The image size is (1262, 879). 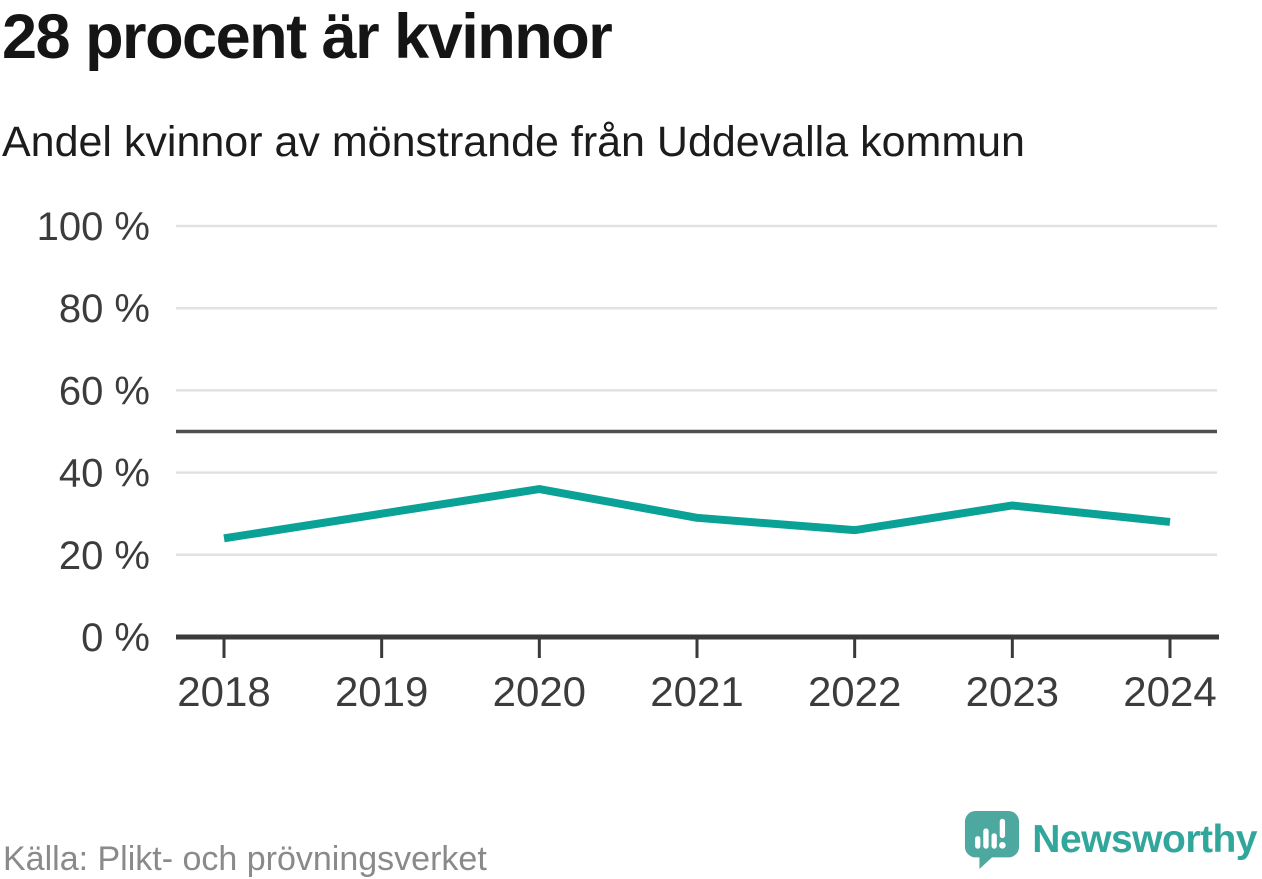 I want to click on x-axis-tick-label: 2023, so click(x=1012, y=691).